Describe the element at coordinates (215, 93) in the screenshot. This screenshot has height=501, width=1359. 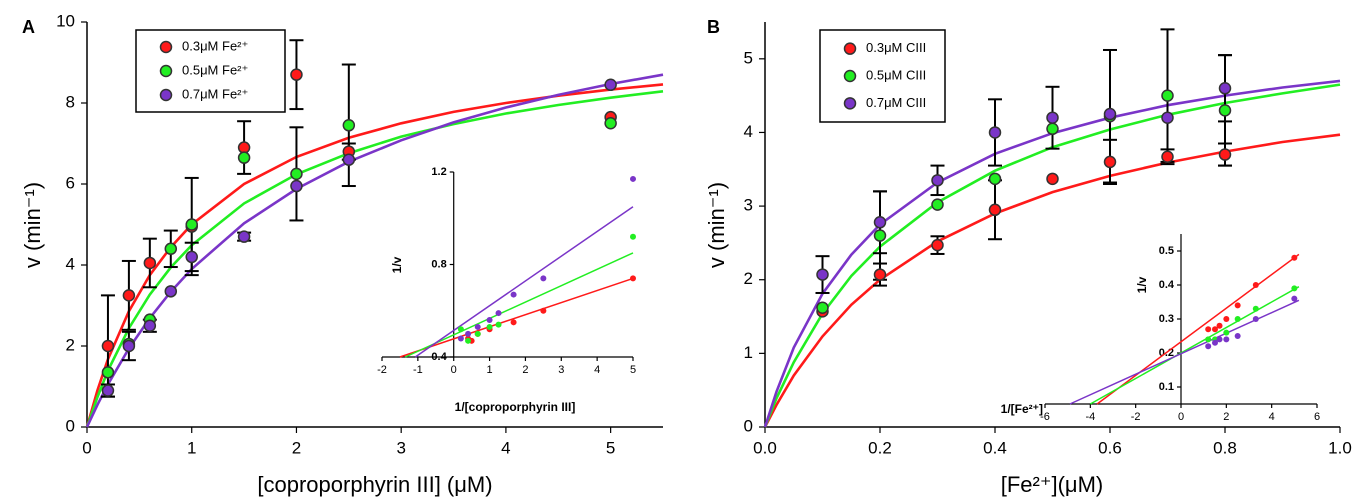
I see `legend-label: 0.7μM Fe²⁺` at that location.